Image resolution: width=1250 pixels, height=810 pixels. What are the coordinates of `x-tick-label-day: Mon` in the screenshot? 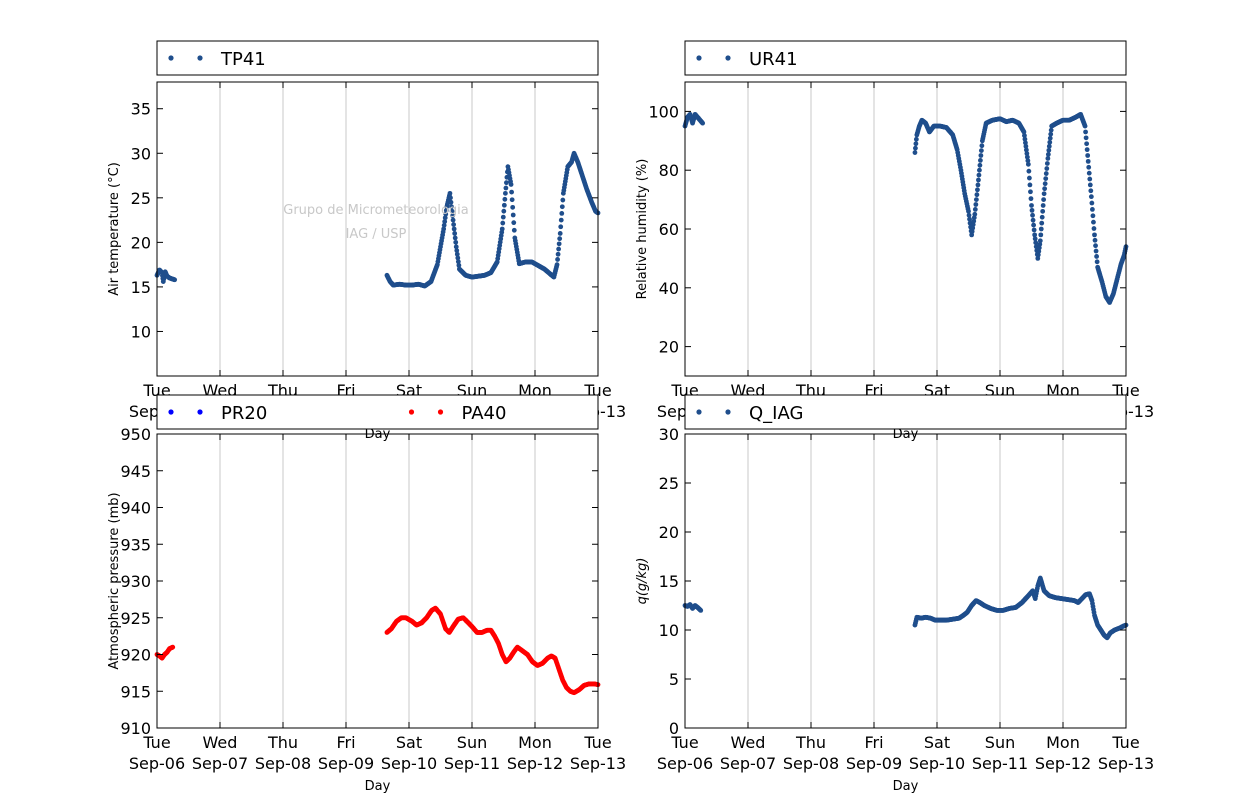 It's located at (1063, 742).